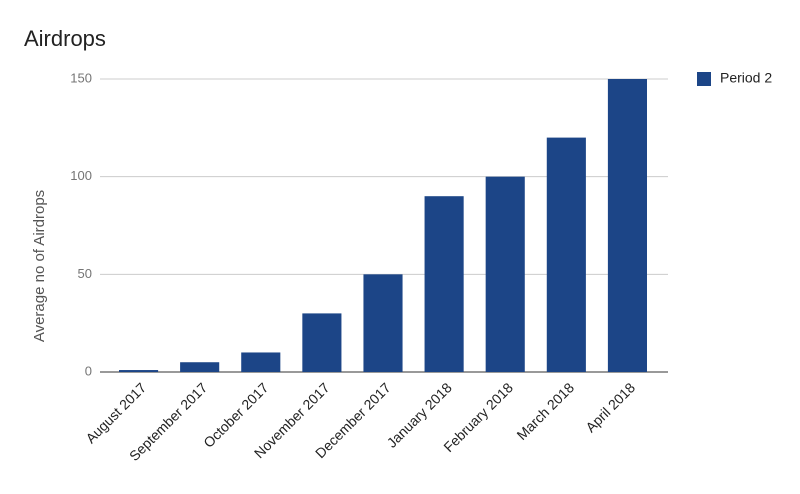 This screenshot has height=494, width=800. I want to click on y-tick-label: 0, so click(88, 370).